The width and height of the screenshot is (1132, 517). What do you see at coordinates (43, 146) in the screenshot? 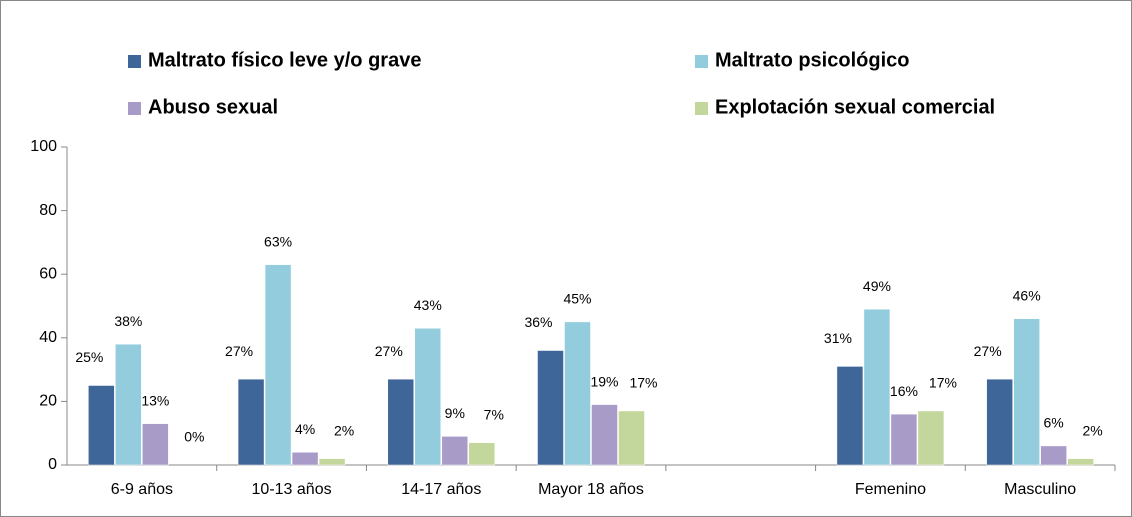
I see `y-tick-label: 100` at bounding box center [43, 146].